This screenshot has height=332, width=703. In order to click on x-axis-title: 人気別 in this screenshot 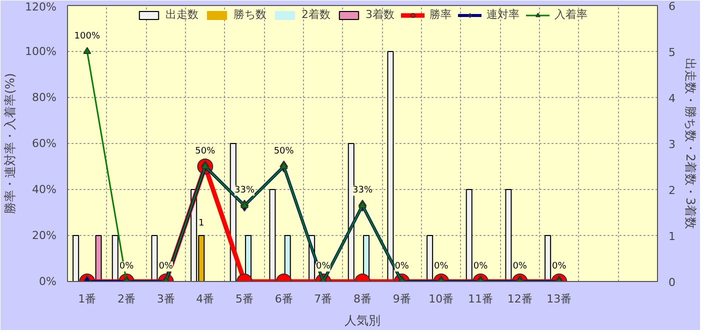, I will do `click(362, 321)`.